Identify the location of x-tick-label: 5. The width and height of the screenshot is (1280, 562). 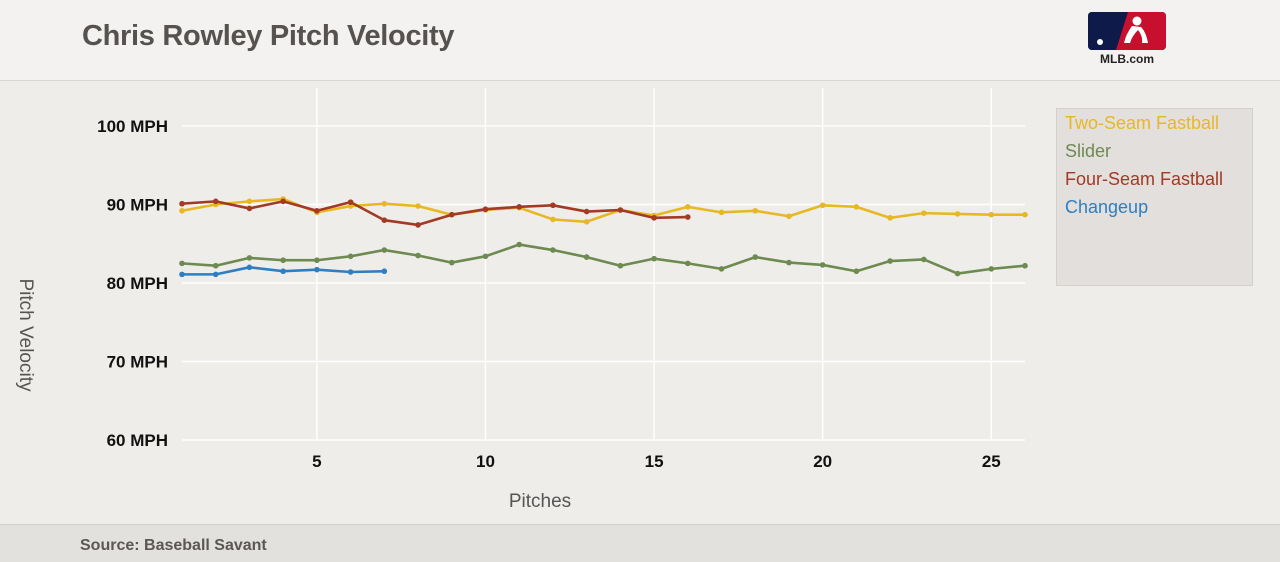
(316, 461).